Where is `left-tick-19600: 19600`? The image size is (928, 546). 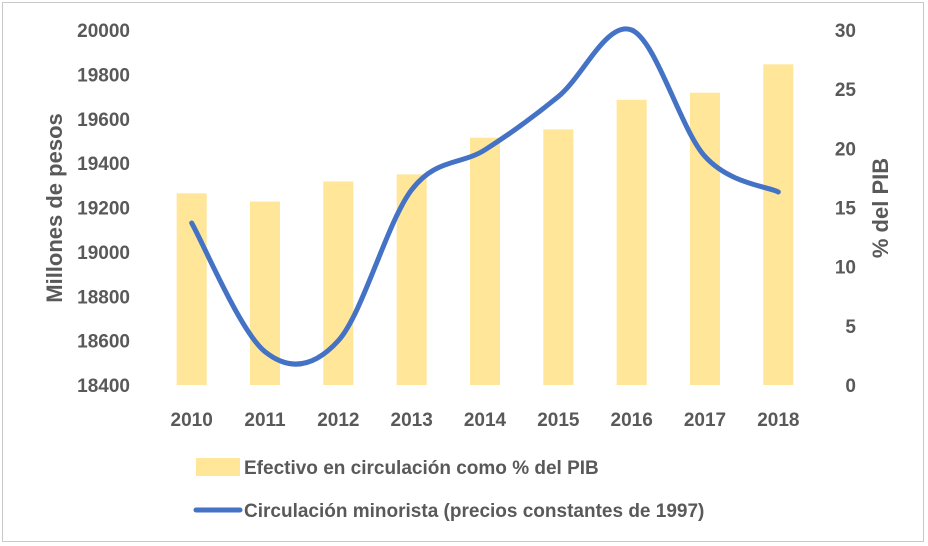 left-tick-19600: 19600 is located at coordinates (103, 120).